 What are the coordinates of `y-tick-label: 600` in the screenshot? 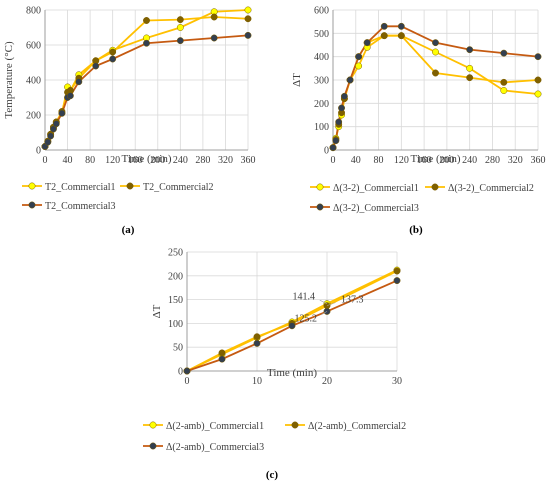 It's located at (33, 46).